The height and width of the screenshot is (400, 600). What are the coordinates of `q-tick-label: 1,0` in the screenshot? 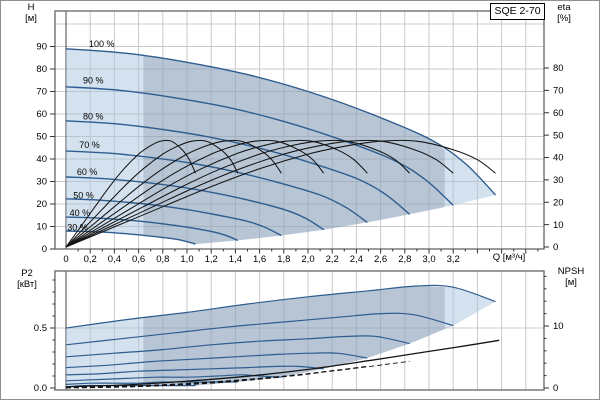 It's located at (186, 259).